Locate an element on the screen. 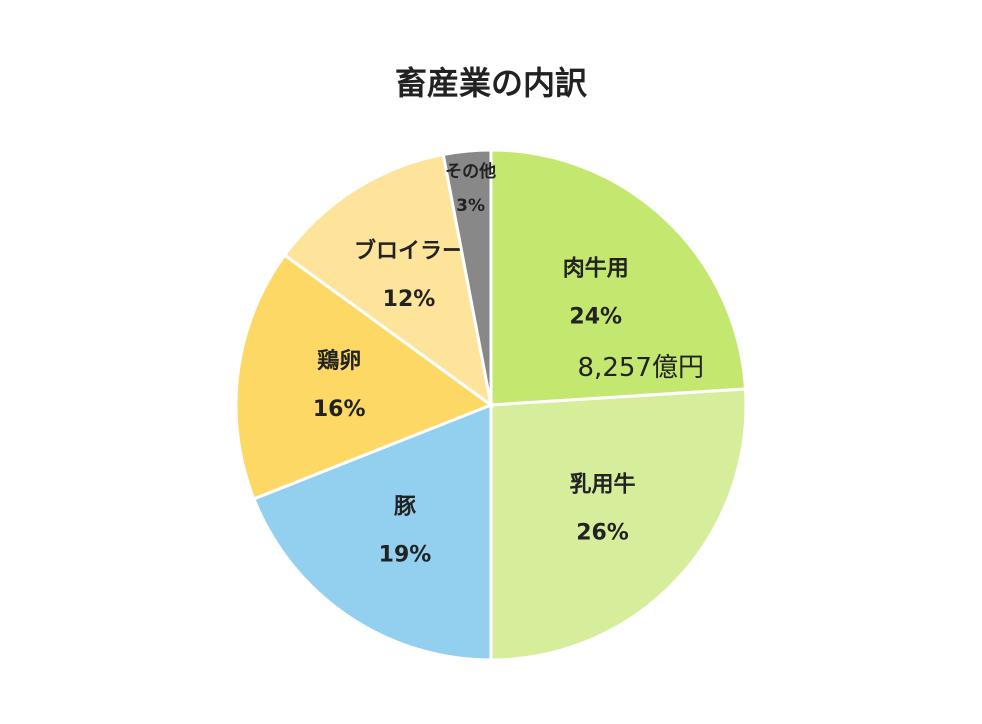 This screenshot has width=982, height=724. chart-title: 畜産業の内訳 is located at coordinates (491, 83).